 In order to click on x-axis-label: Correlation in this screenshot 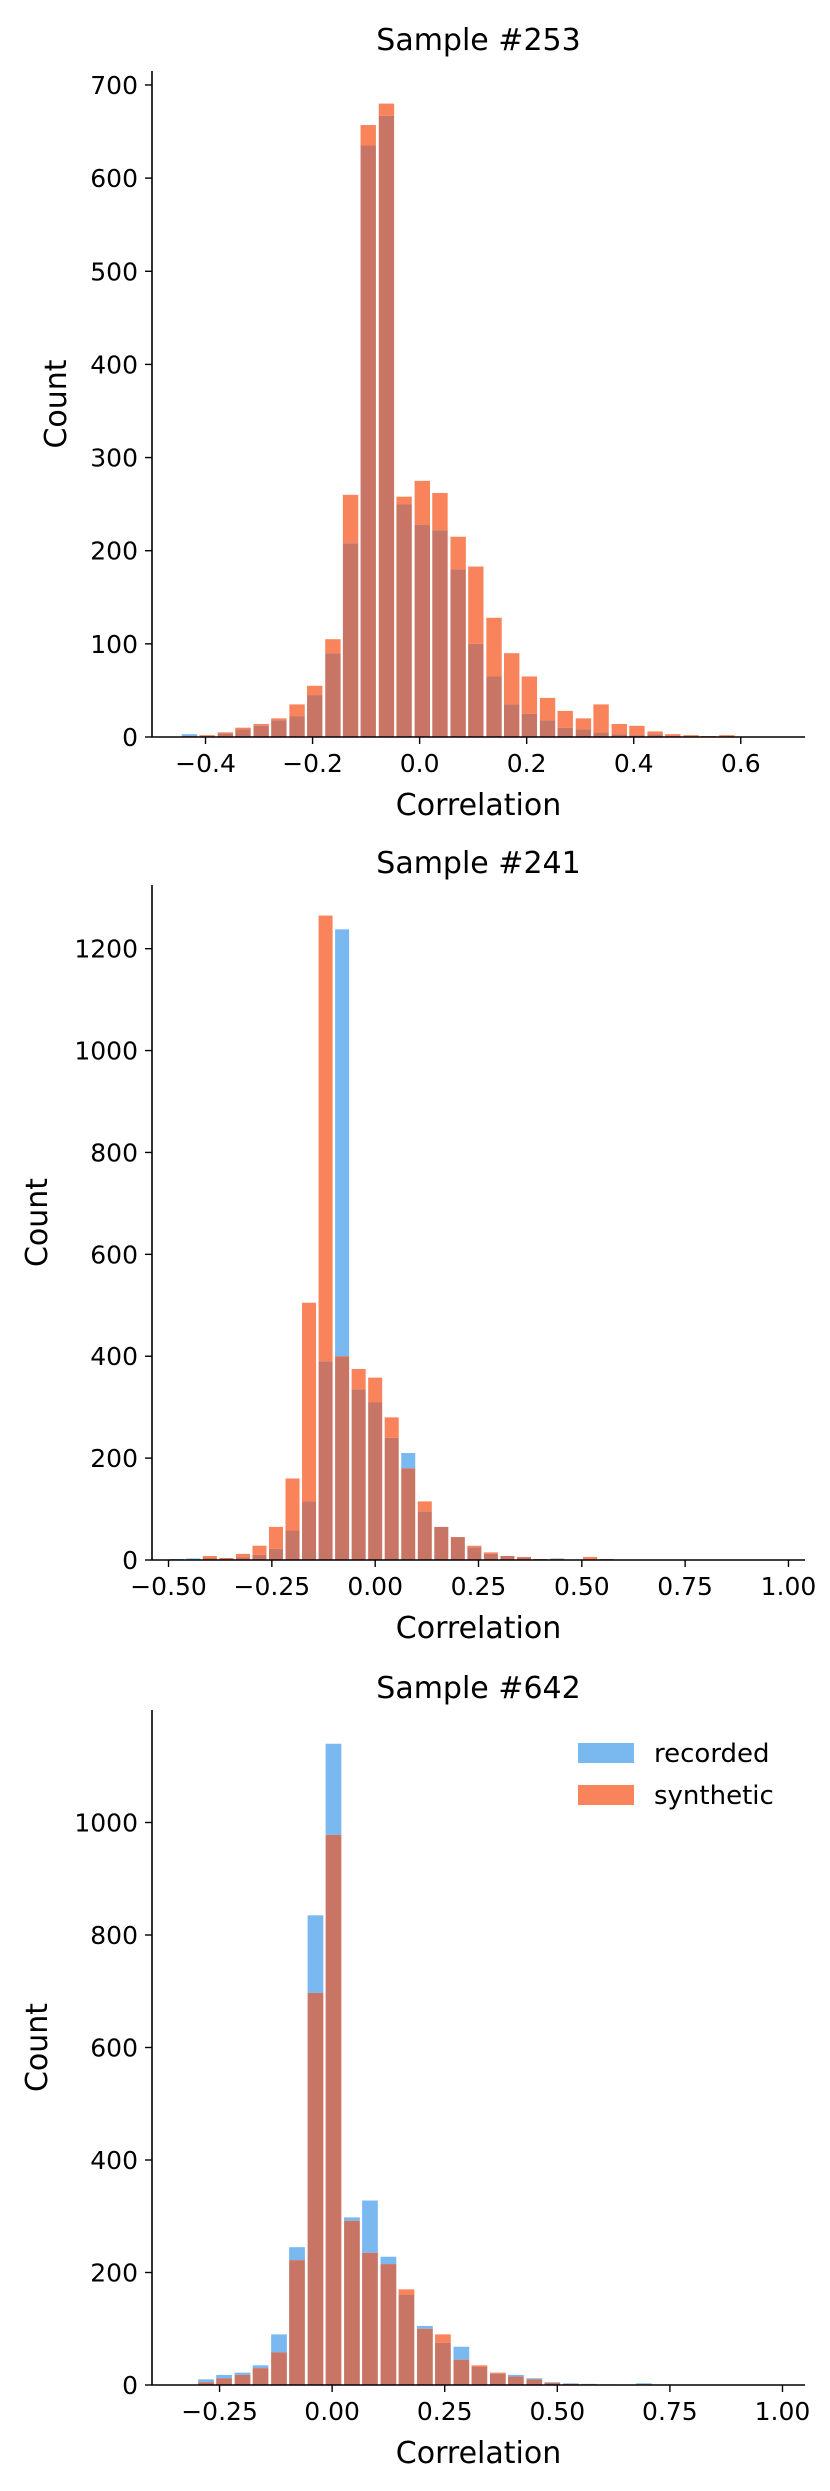, I will do `click(478, 2453)`.